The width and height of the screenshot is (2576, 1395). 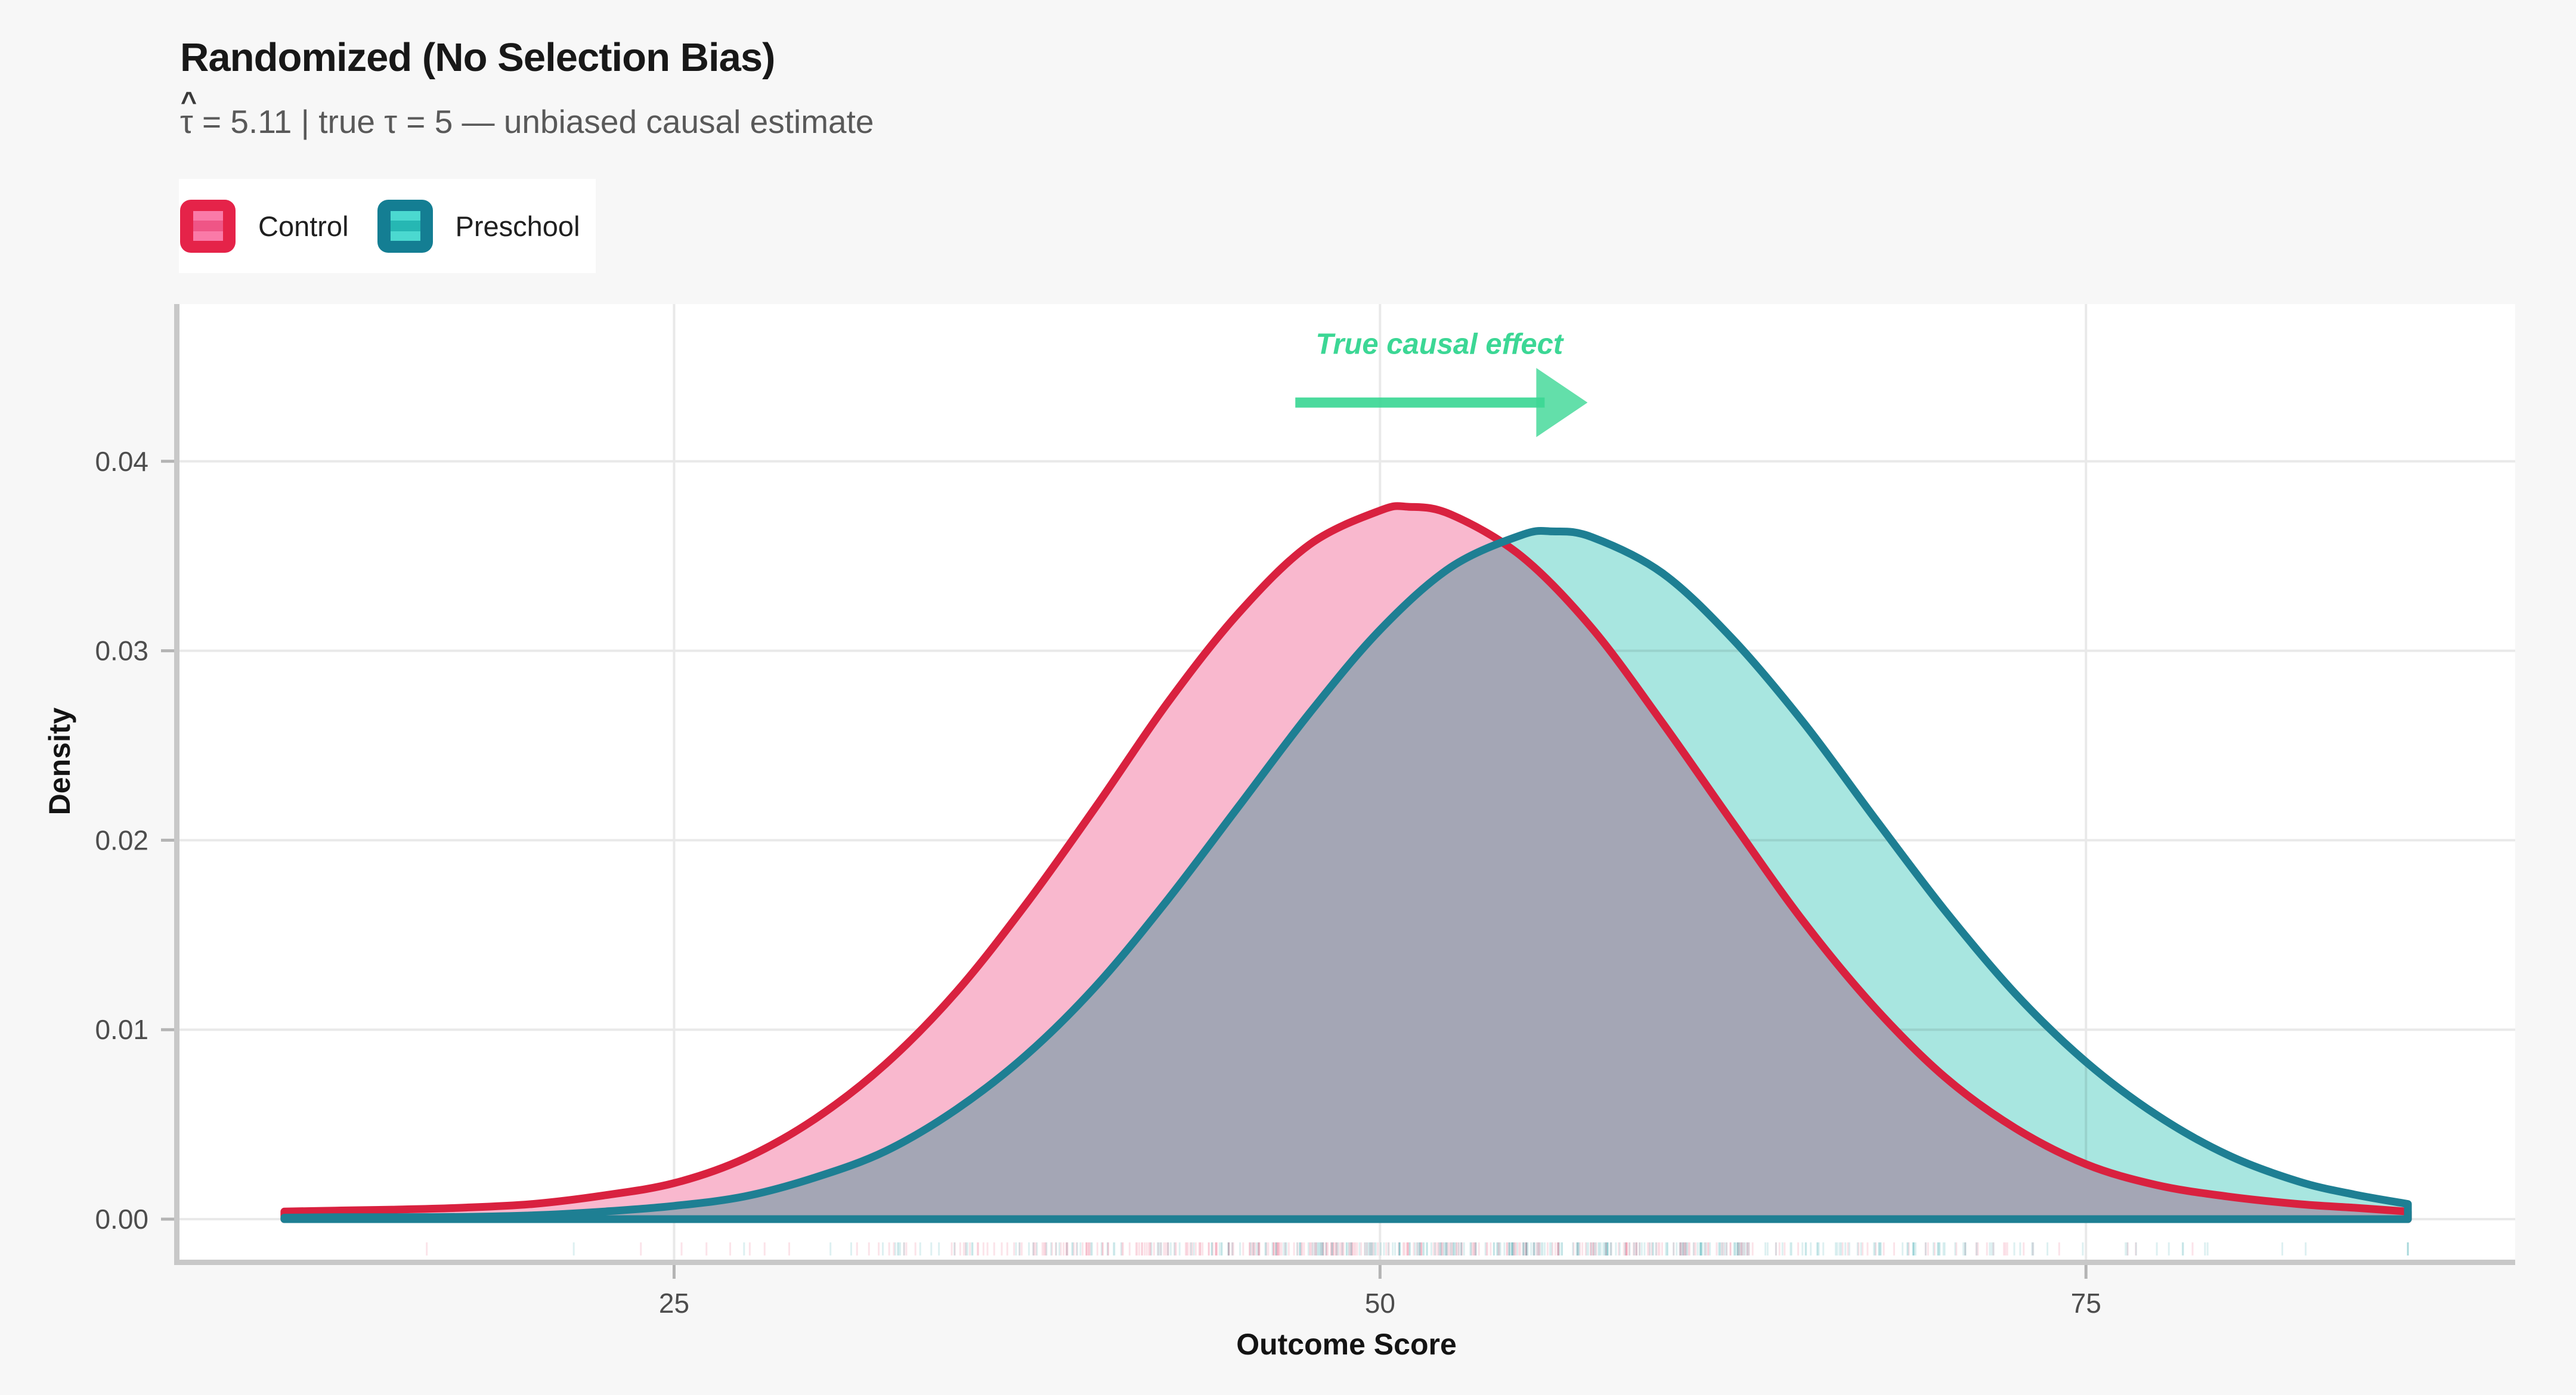 I want to click on rug-marks, so click(x=1418, y=1249).